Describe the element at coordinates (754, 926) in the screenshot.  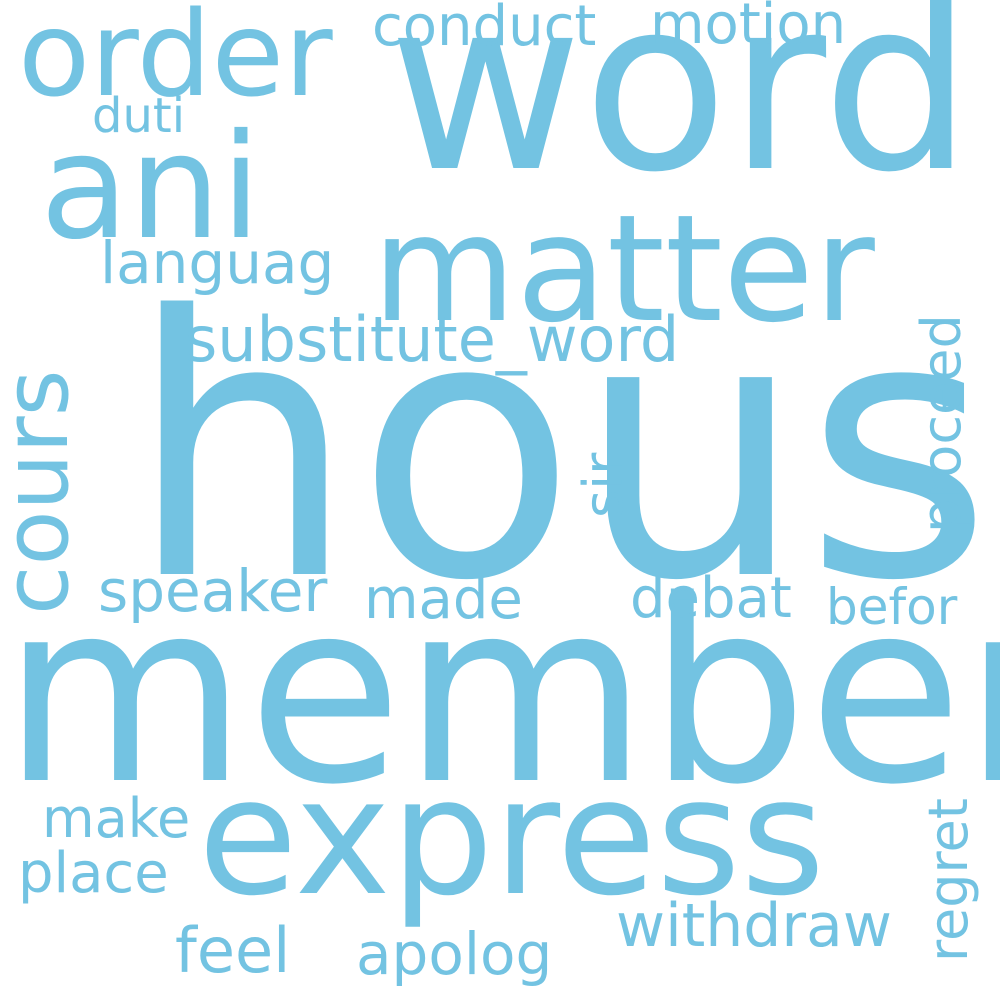
I see `word-withdraw: withdraw` at that location.